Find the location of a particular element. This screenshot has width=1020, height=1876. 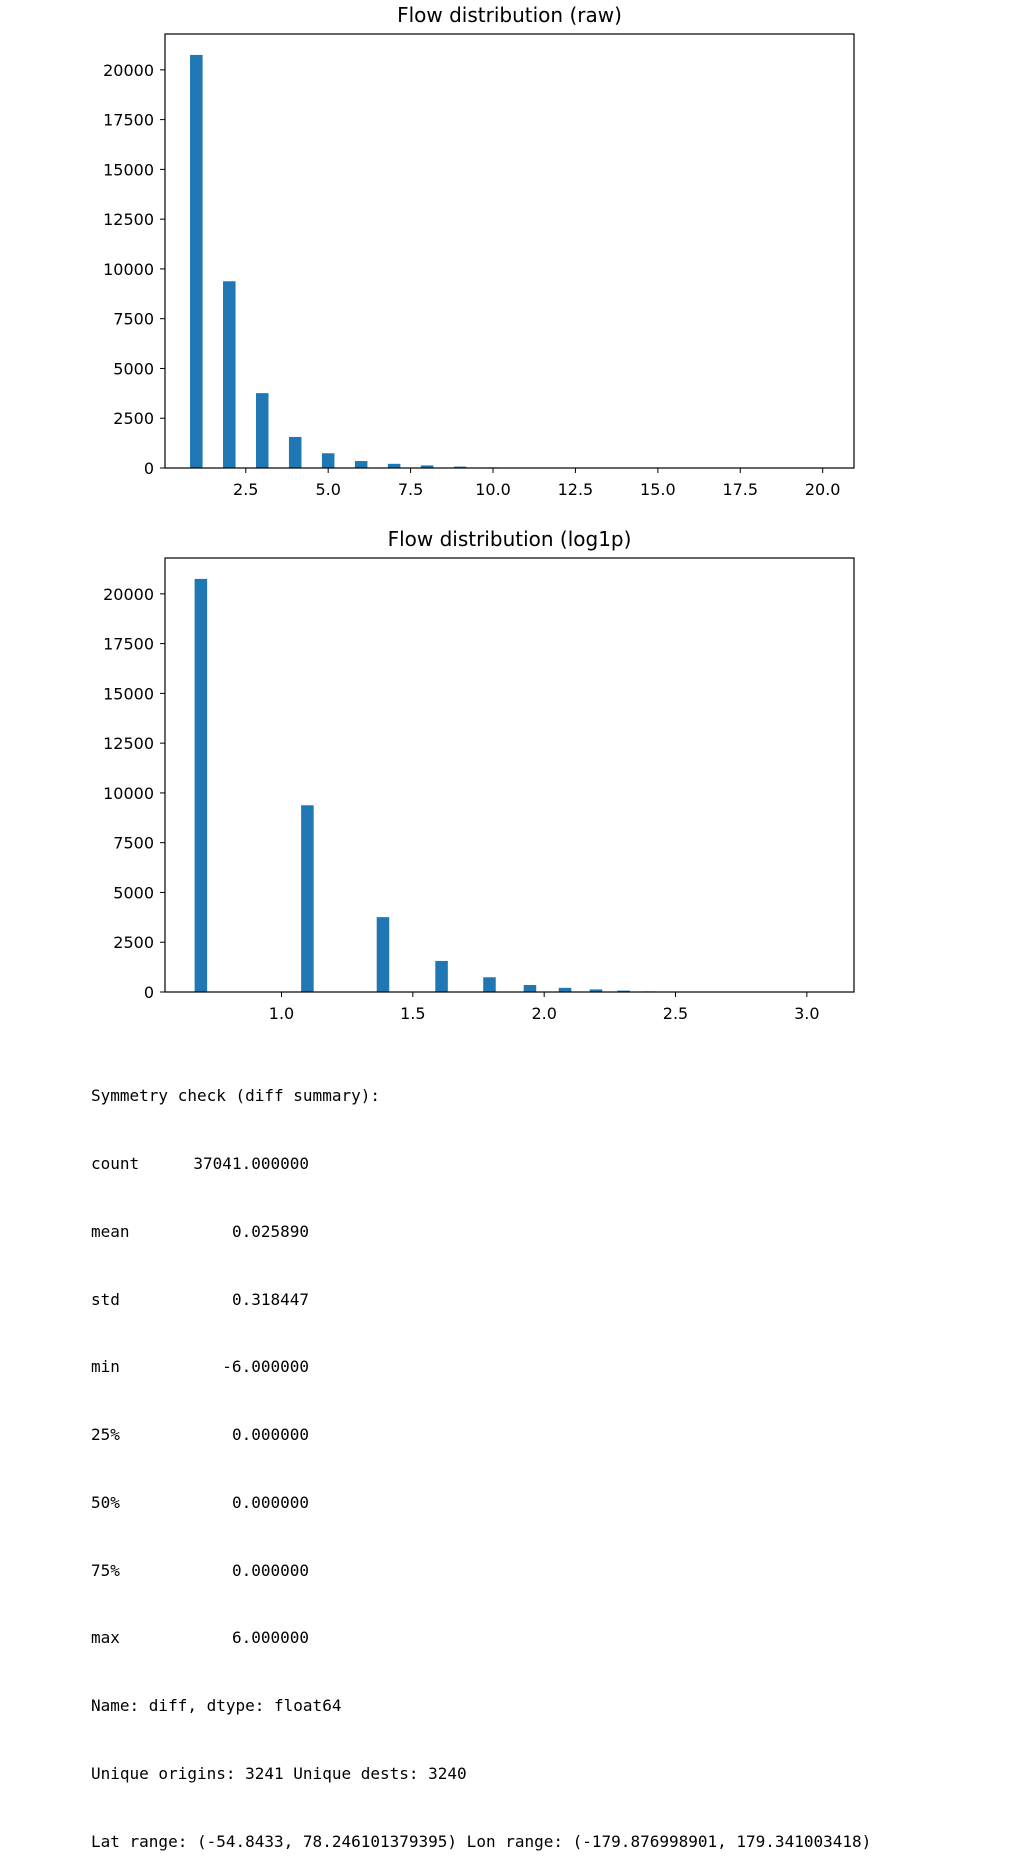

stat-value: 37041.000000 is located at coordinates (236, 1164).